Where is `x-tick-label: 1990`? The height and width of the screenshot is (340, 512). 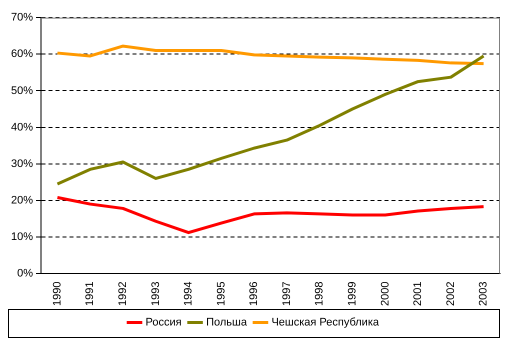
x-tick-label: 1990 is located at coordinates (57, 294).